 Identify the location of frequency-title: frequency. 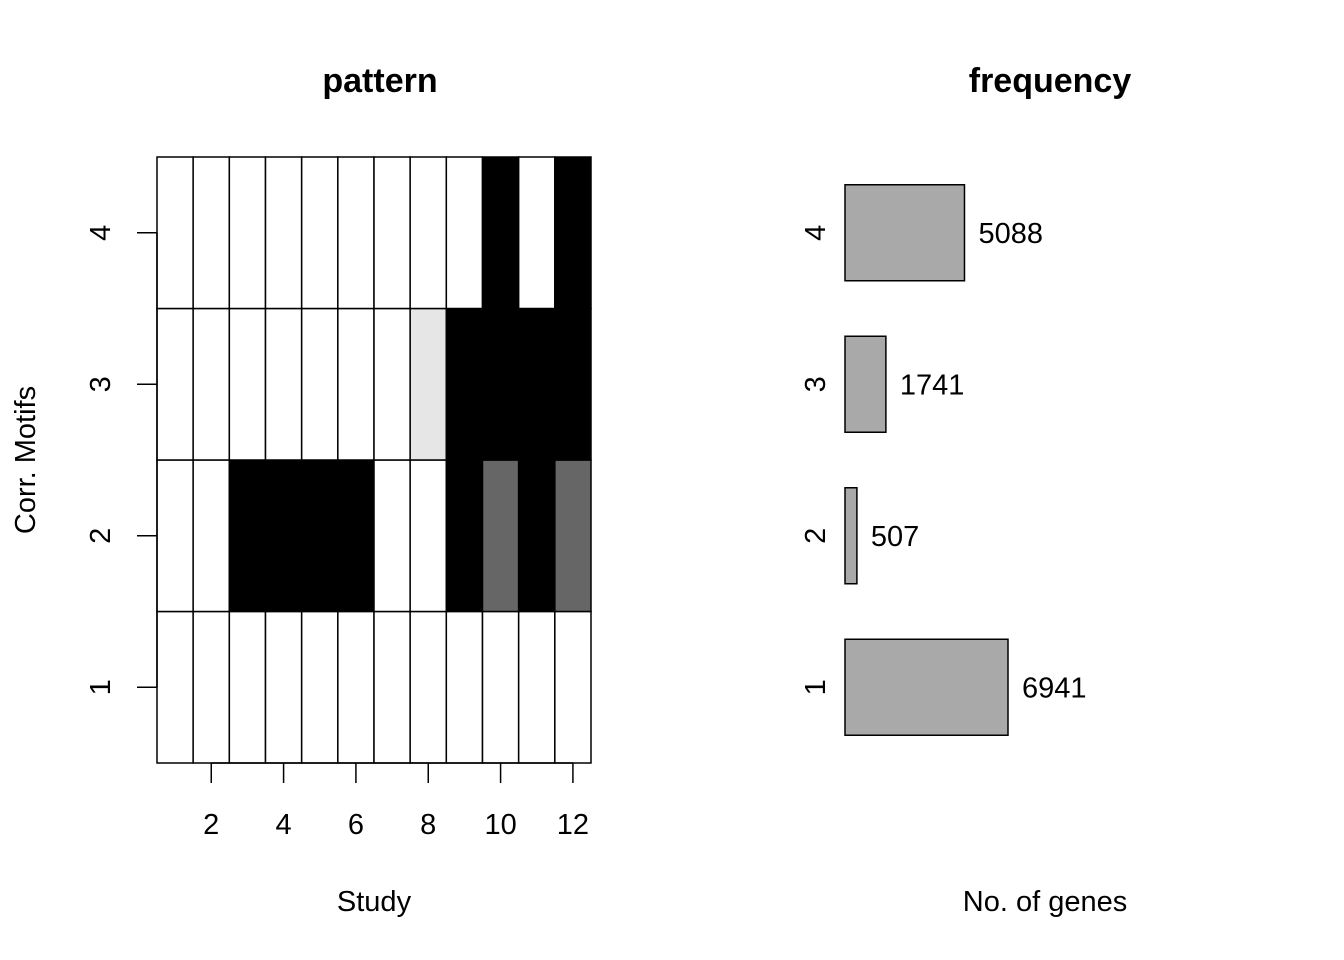
(1050, 81).